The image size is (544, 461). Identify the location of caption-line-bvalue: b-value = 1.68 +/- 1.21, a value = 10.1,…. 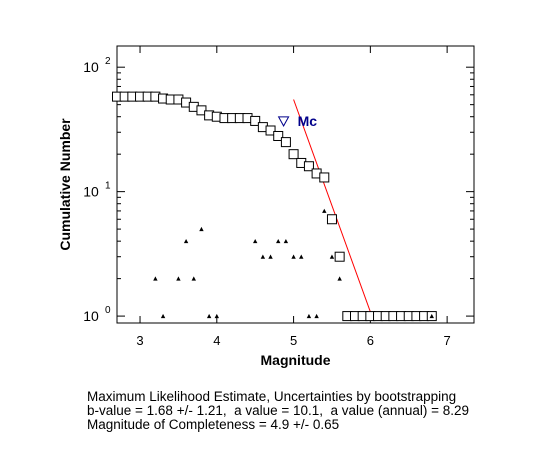
(278, 410).